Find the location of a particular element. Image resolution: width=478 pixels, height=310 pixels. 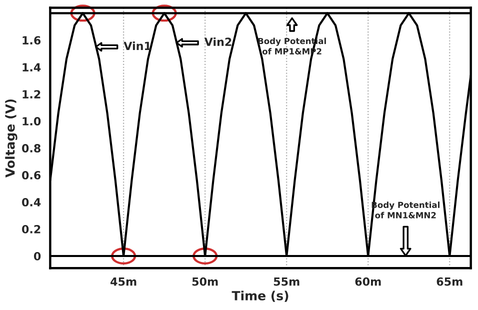

x-axis-title: Time (s) is located at coordinates (260, 296).